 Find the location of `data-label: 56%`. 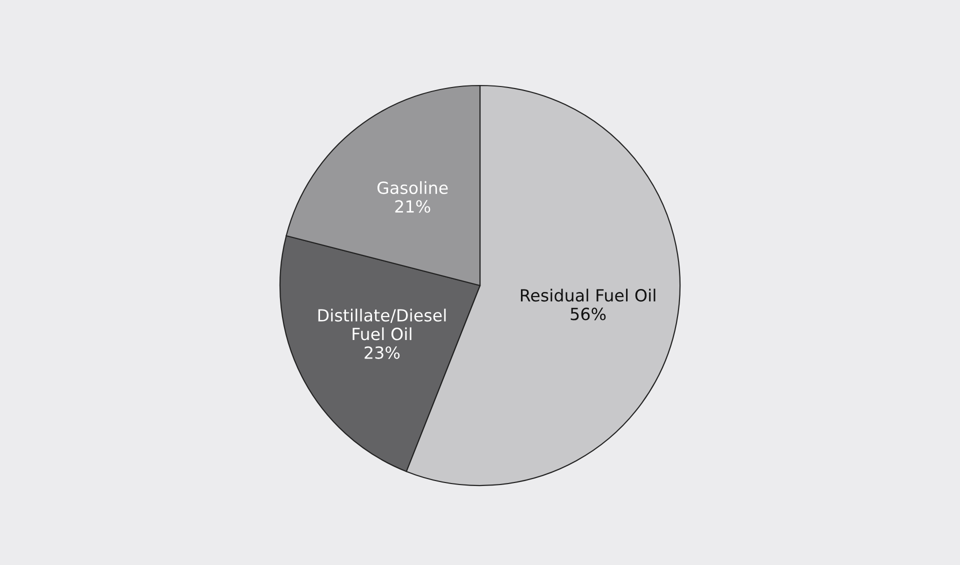

data-label: 56% is located at coordinates (588, 314).